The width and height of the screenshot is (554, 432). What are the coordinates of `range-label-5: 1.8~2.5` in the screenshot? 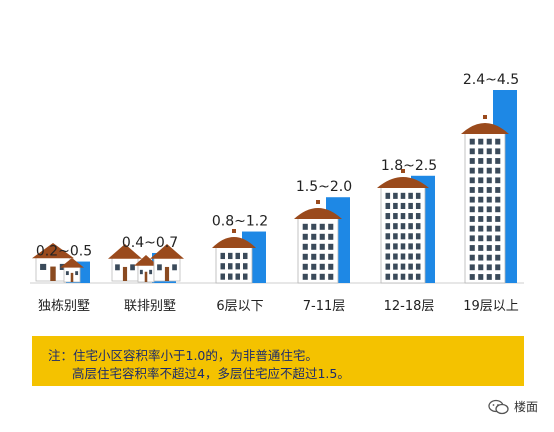 It's located at (409, 166).